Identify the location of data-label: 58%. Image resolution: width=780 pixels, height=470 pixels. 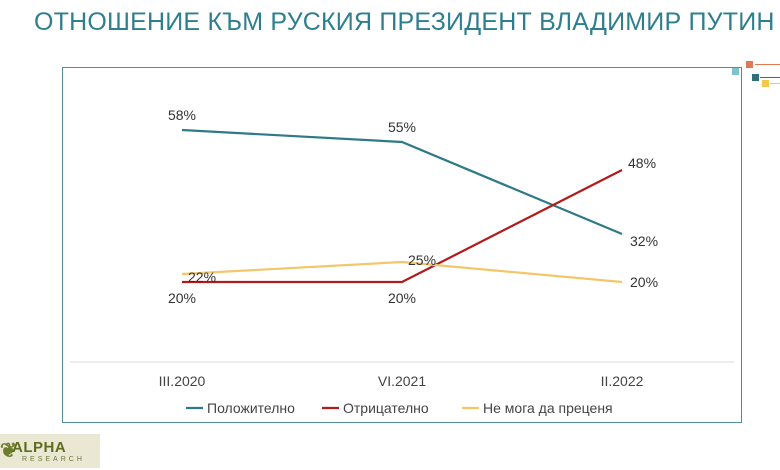
(182, 115).